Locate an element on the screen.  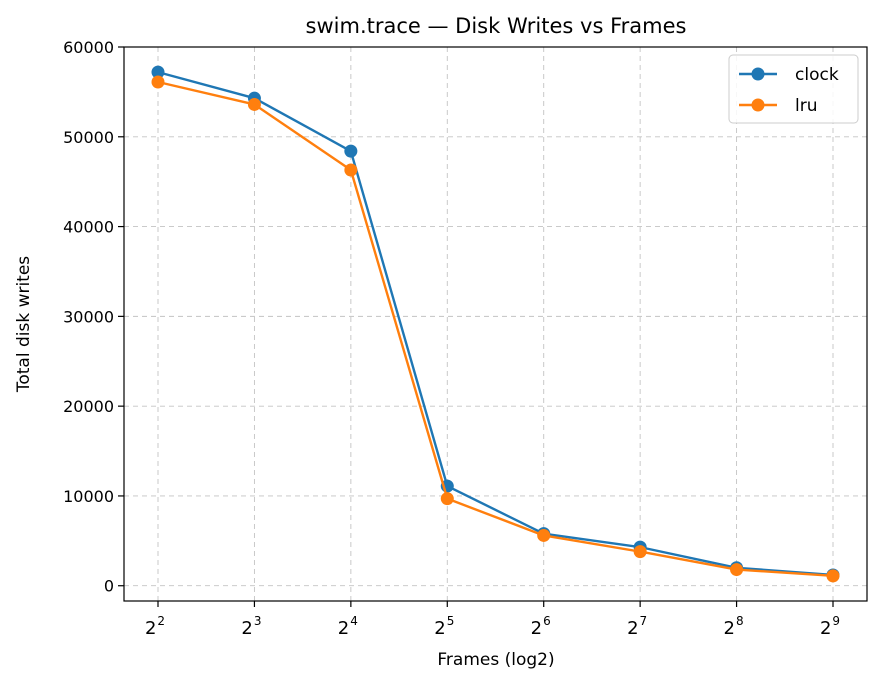
x-tick-label: 24 is located at coordinates (348, 626).